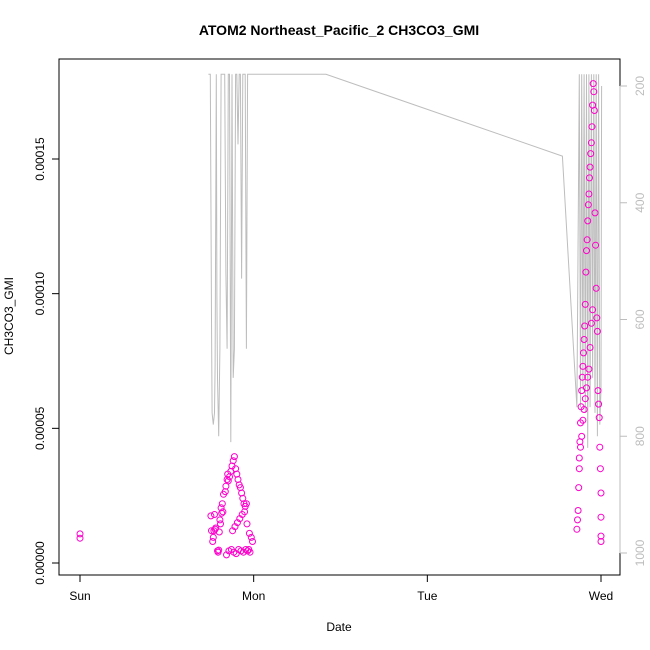 The width and height of the screenshot is (650, 650). I want to click on x-tick-label: Wed, so click(601, 596).